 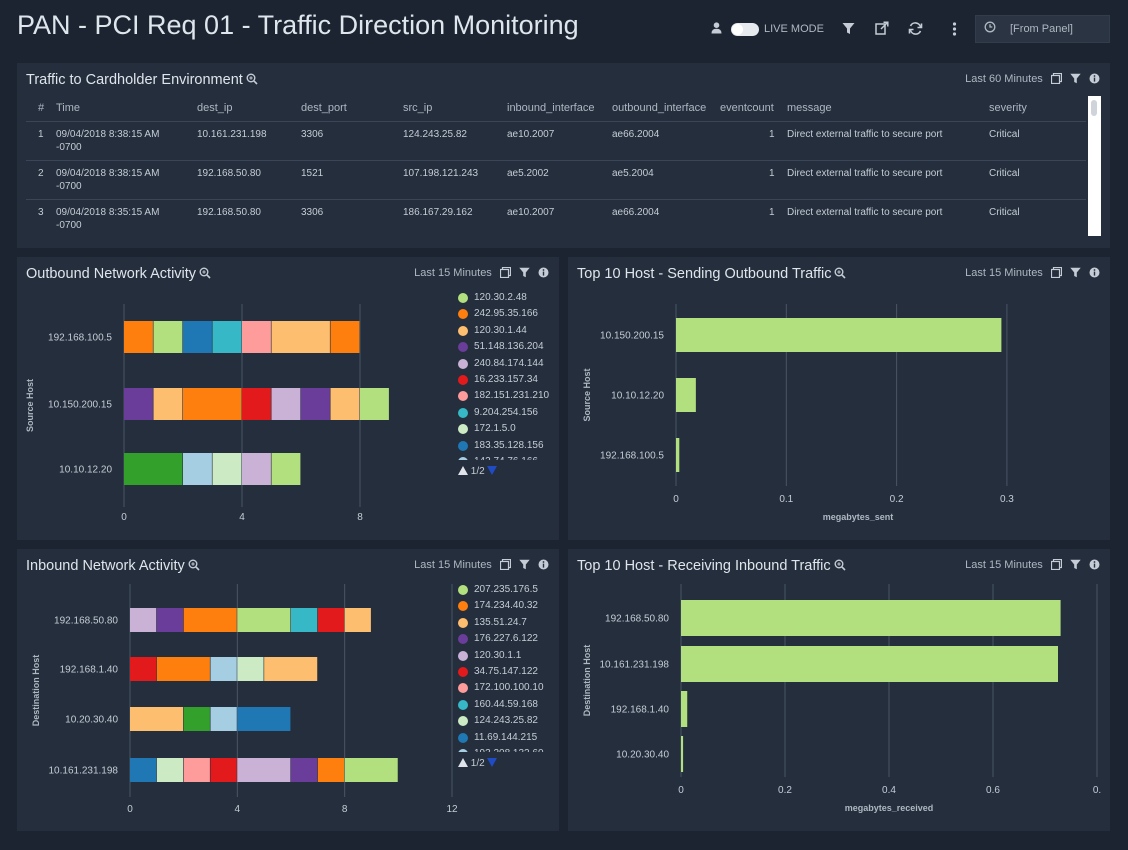 I want to click on column-header: eventcount, so click(x=747, y=108).